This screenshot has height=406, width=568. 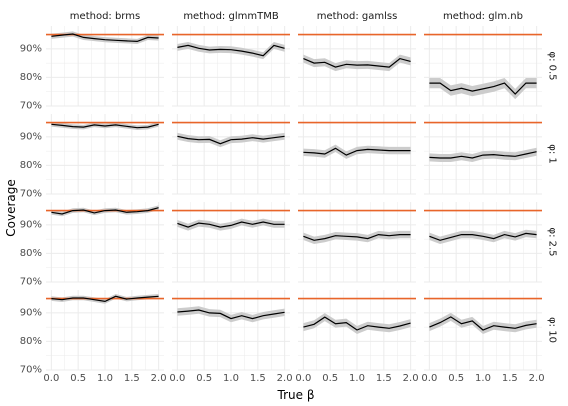 I want to click on row-strip-label: φ: 10, so click(x=552, y=330).